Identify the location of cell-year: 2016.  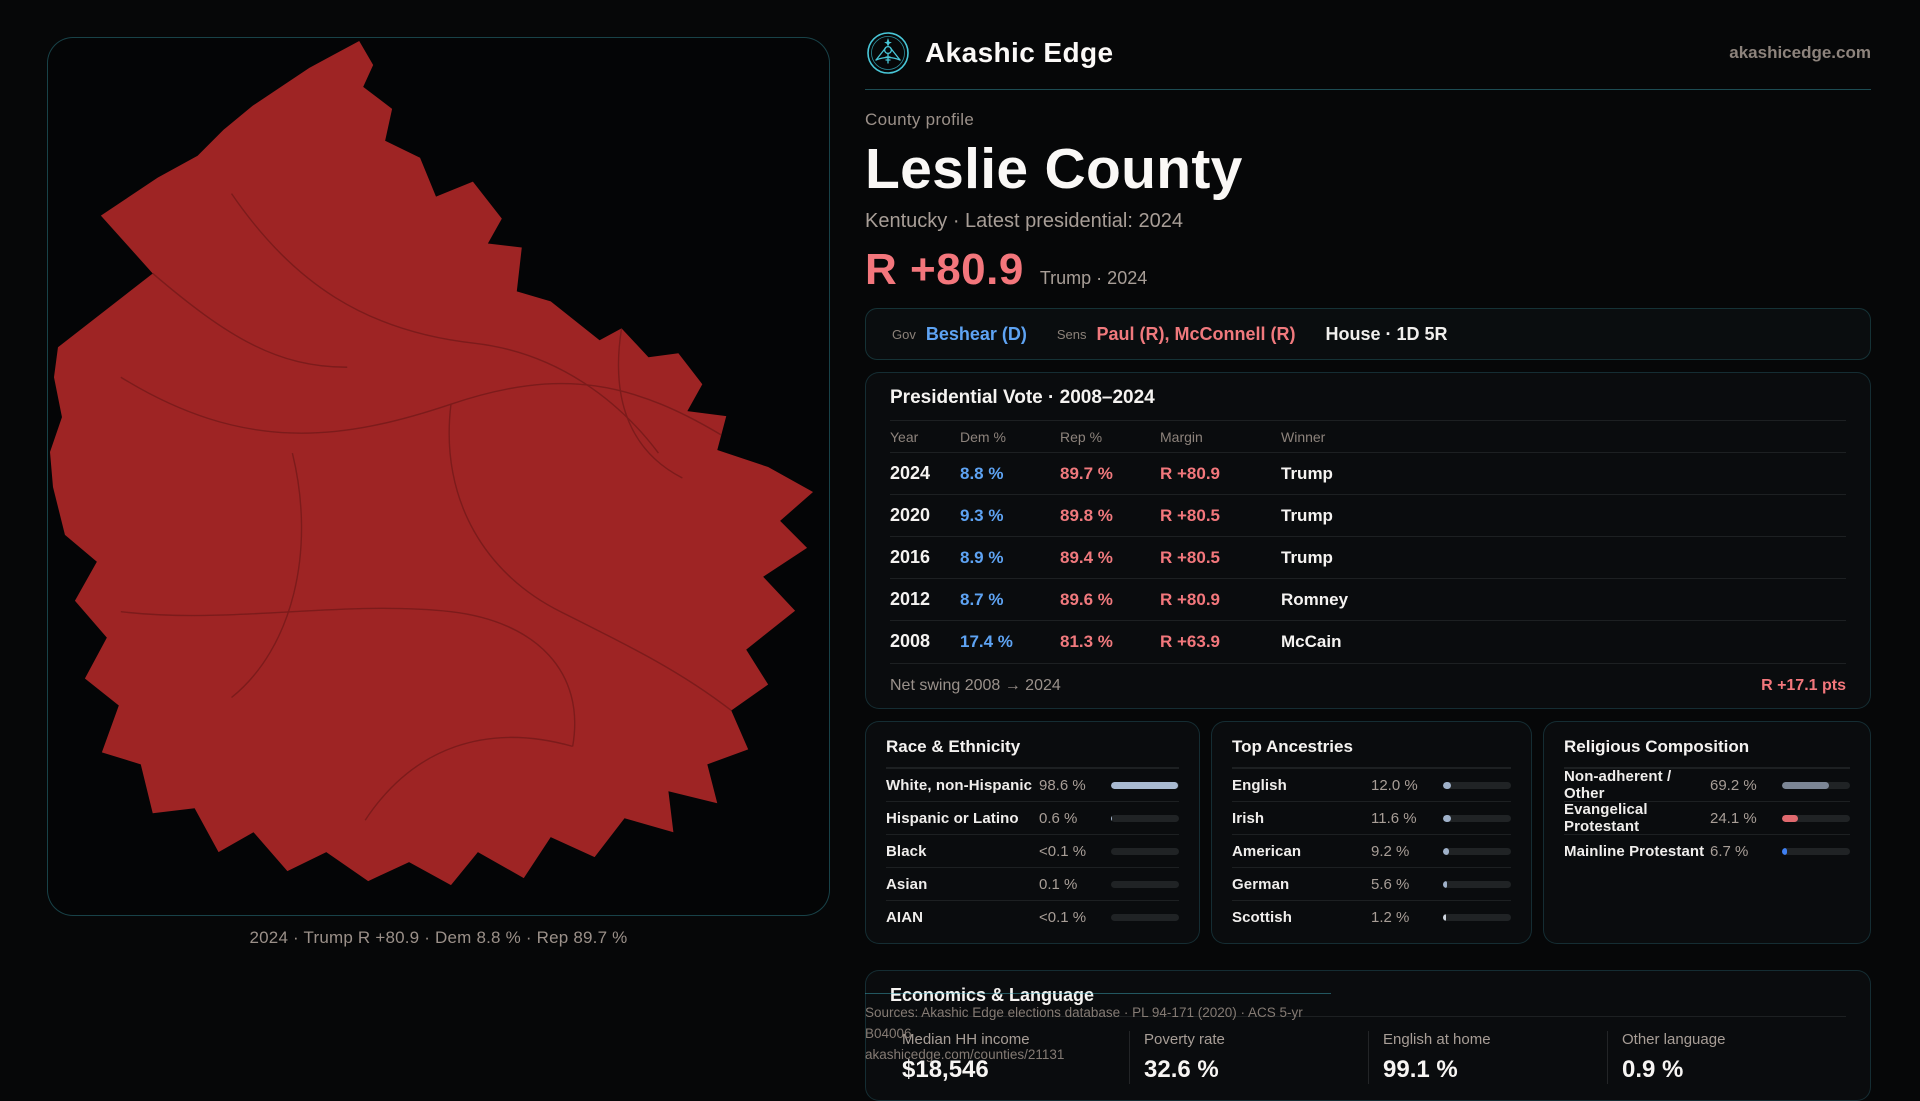
(925, 557).